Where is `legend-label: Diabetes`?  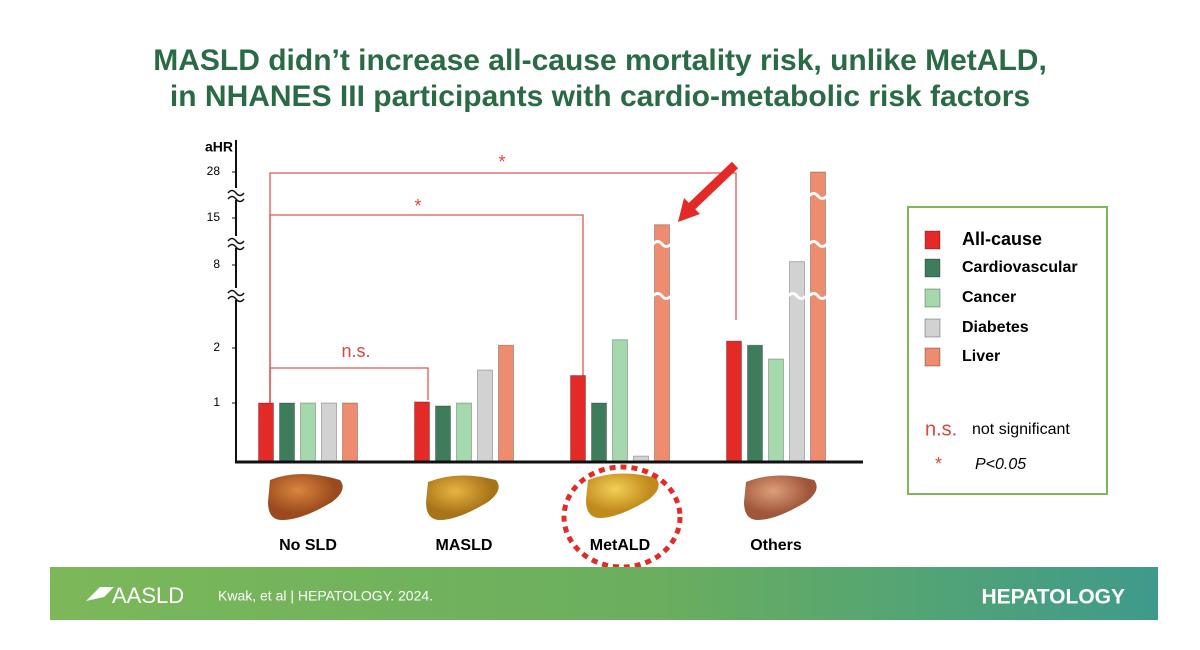
legend-label: Diabetes is located at coordinates (995, 327).